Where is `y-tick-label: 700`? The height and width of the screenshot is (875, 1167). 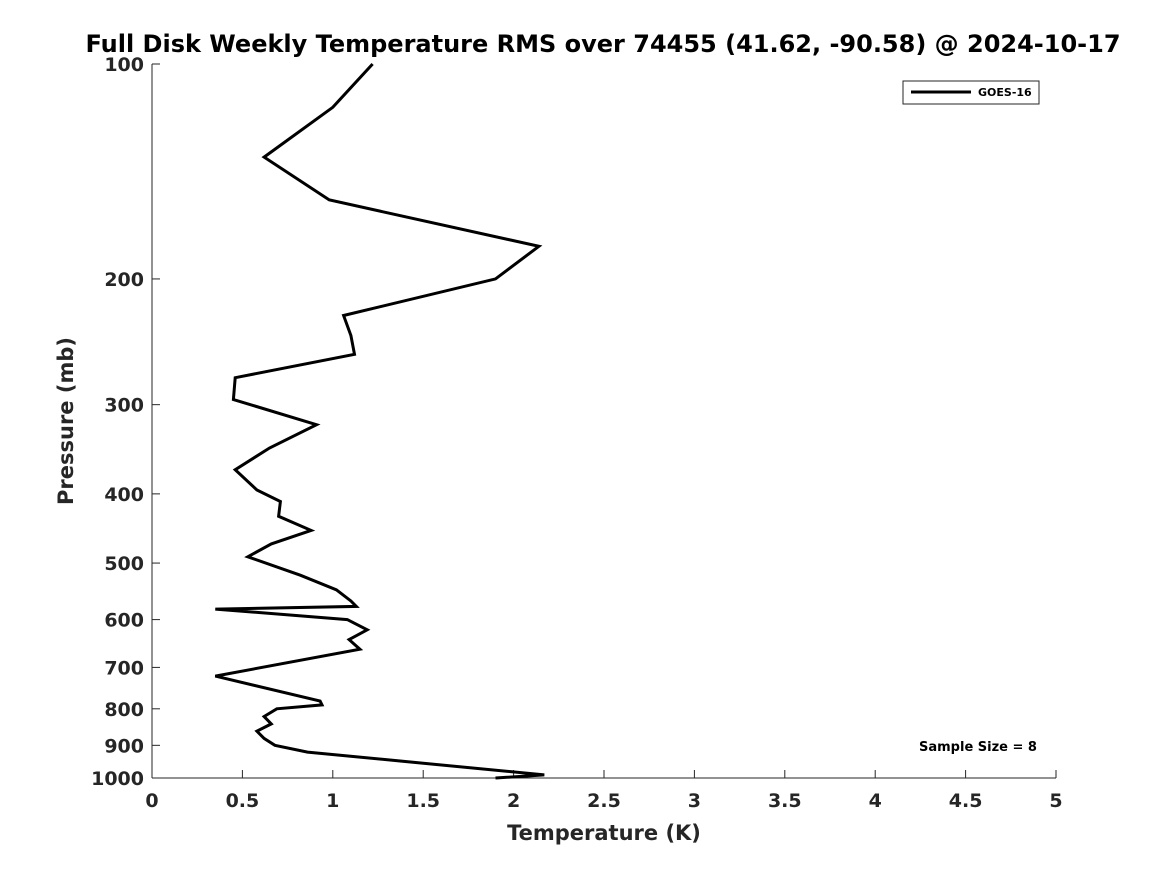
y-tick-label: 700 is located at coordinates (124, 668).